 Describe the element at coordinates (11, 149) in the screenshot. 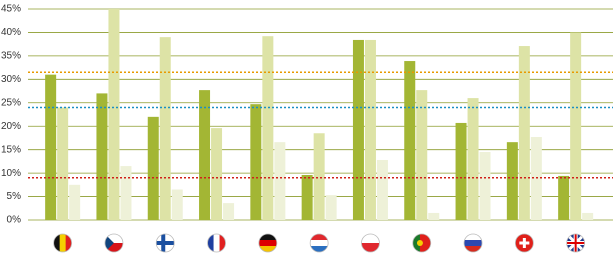

I see `y-tick-label: 15%` at that location.